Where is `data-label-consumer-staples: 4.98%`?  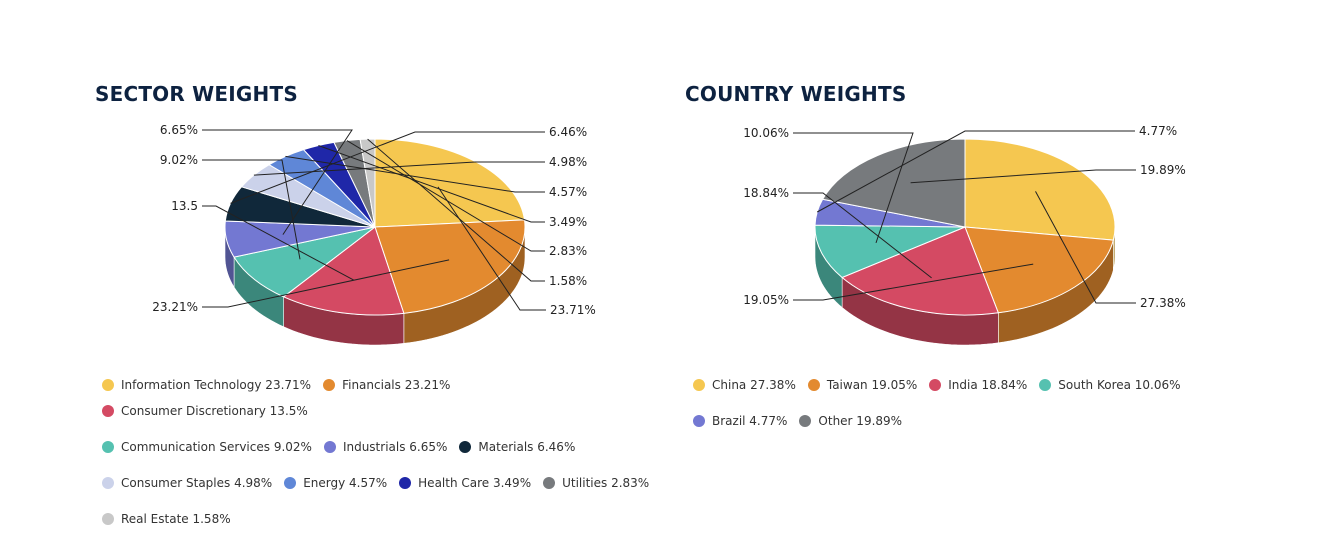 data-label-consumer-staples: 4.98% is located at coordinates (568, 162).